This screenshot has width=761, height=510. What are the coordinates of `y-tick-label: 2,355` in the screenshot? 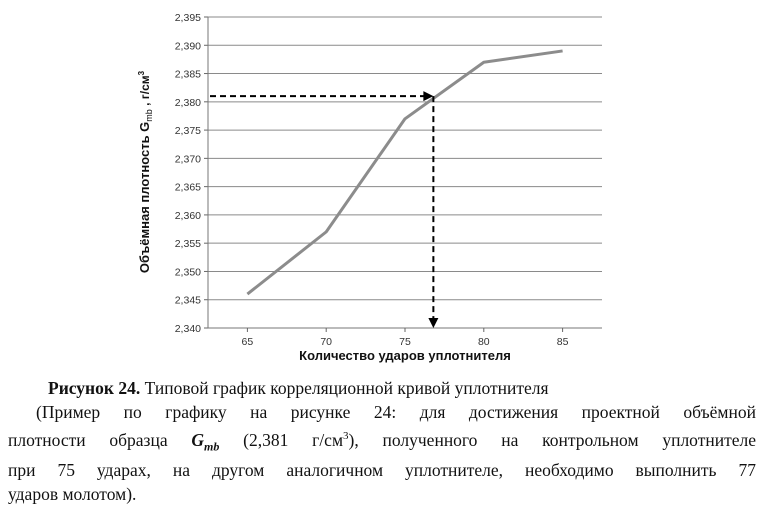 It's located at (188, 244).